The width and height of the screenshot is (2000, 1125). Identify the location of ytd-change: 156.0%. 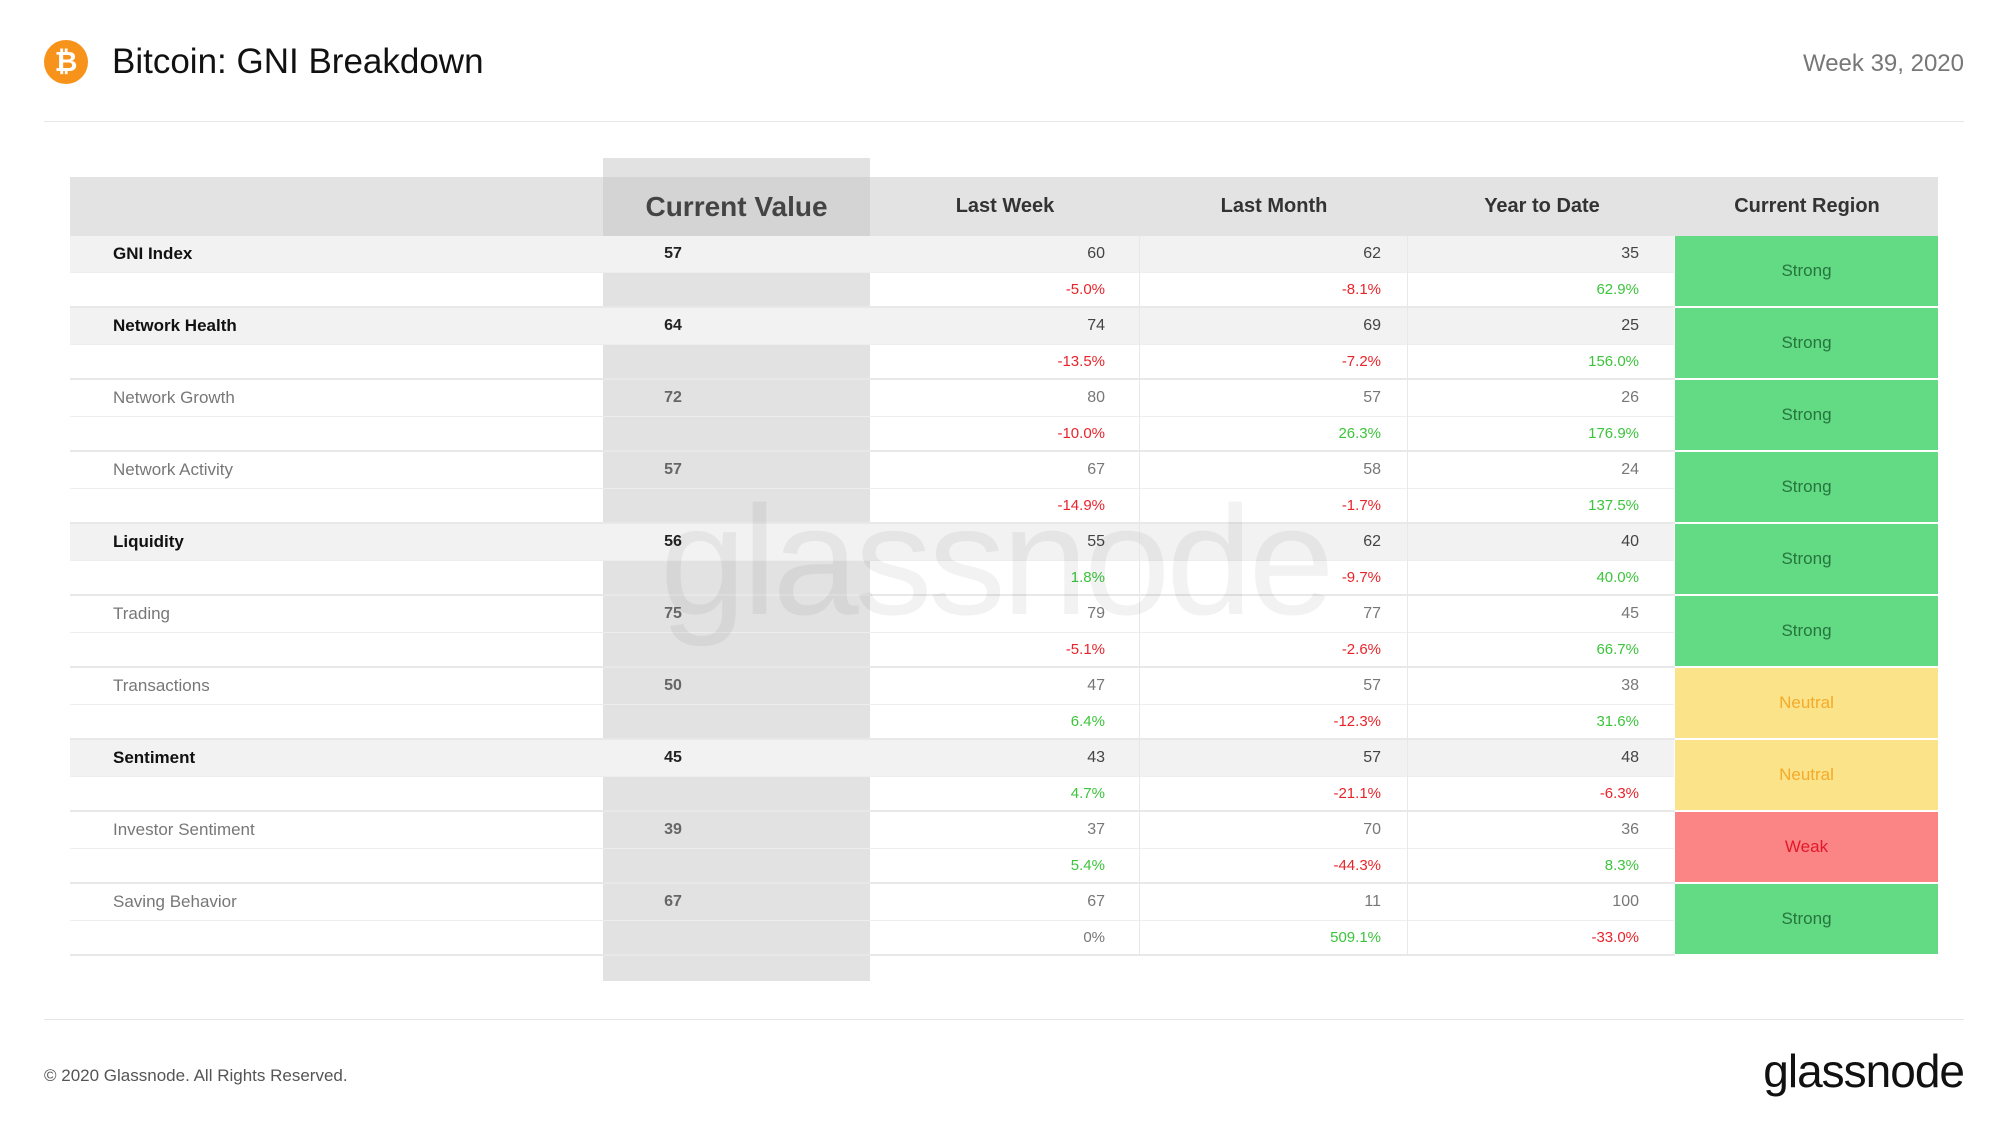
(1613, 361).